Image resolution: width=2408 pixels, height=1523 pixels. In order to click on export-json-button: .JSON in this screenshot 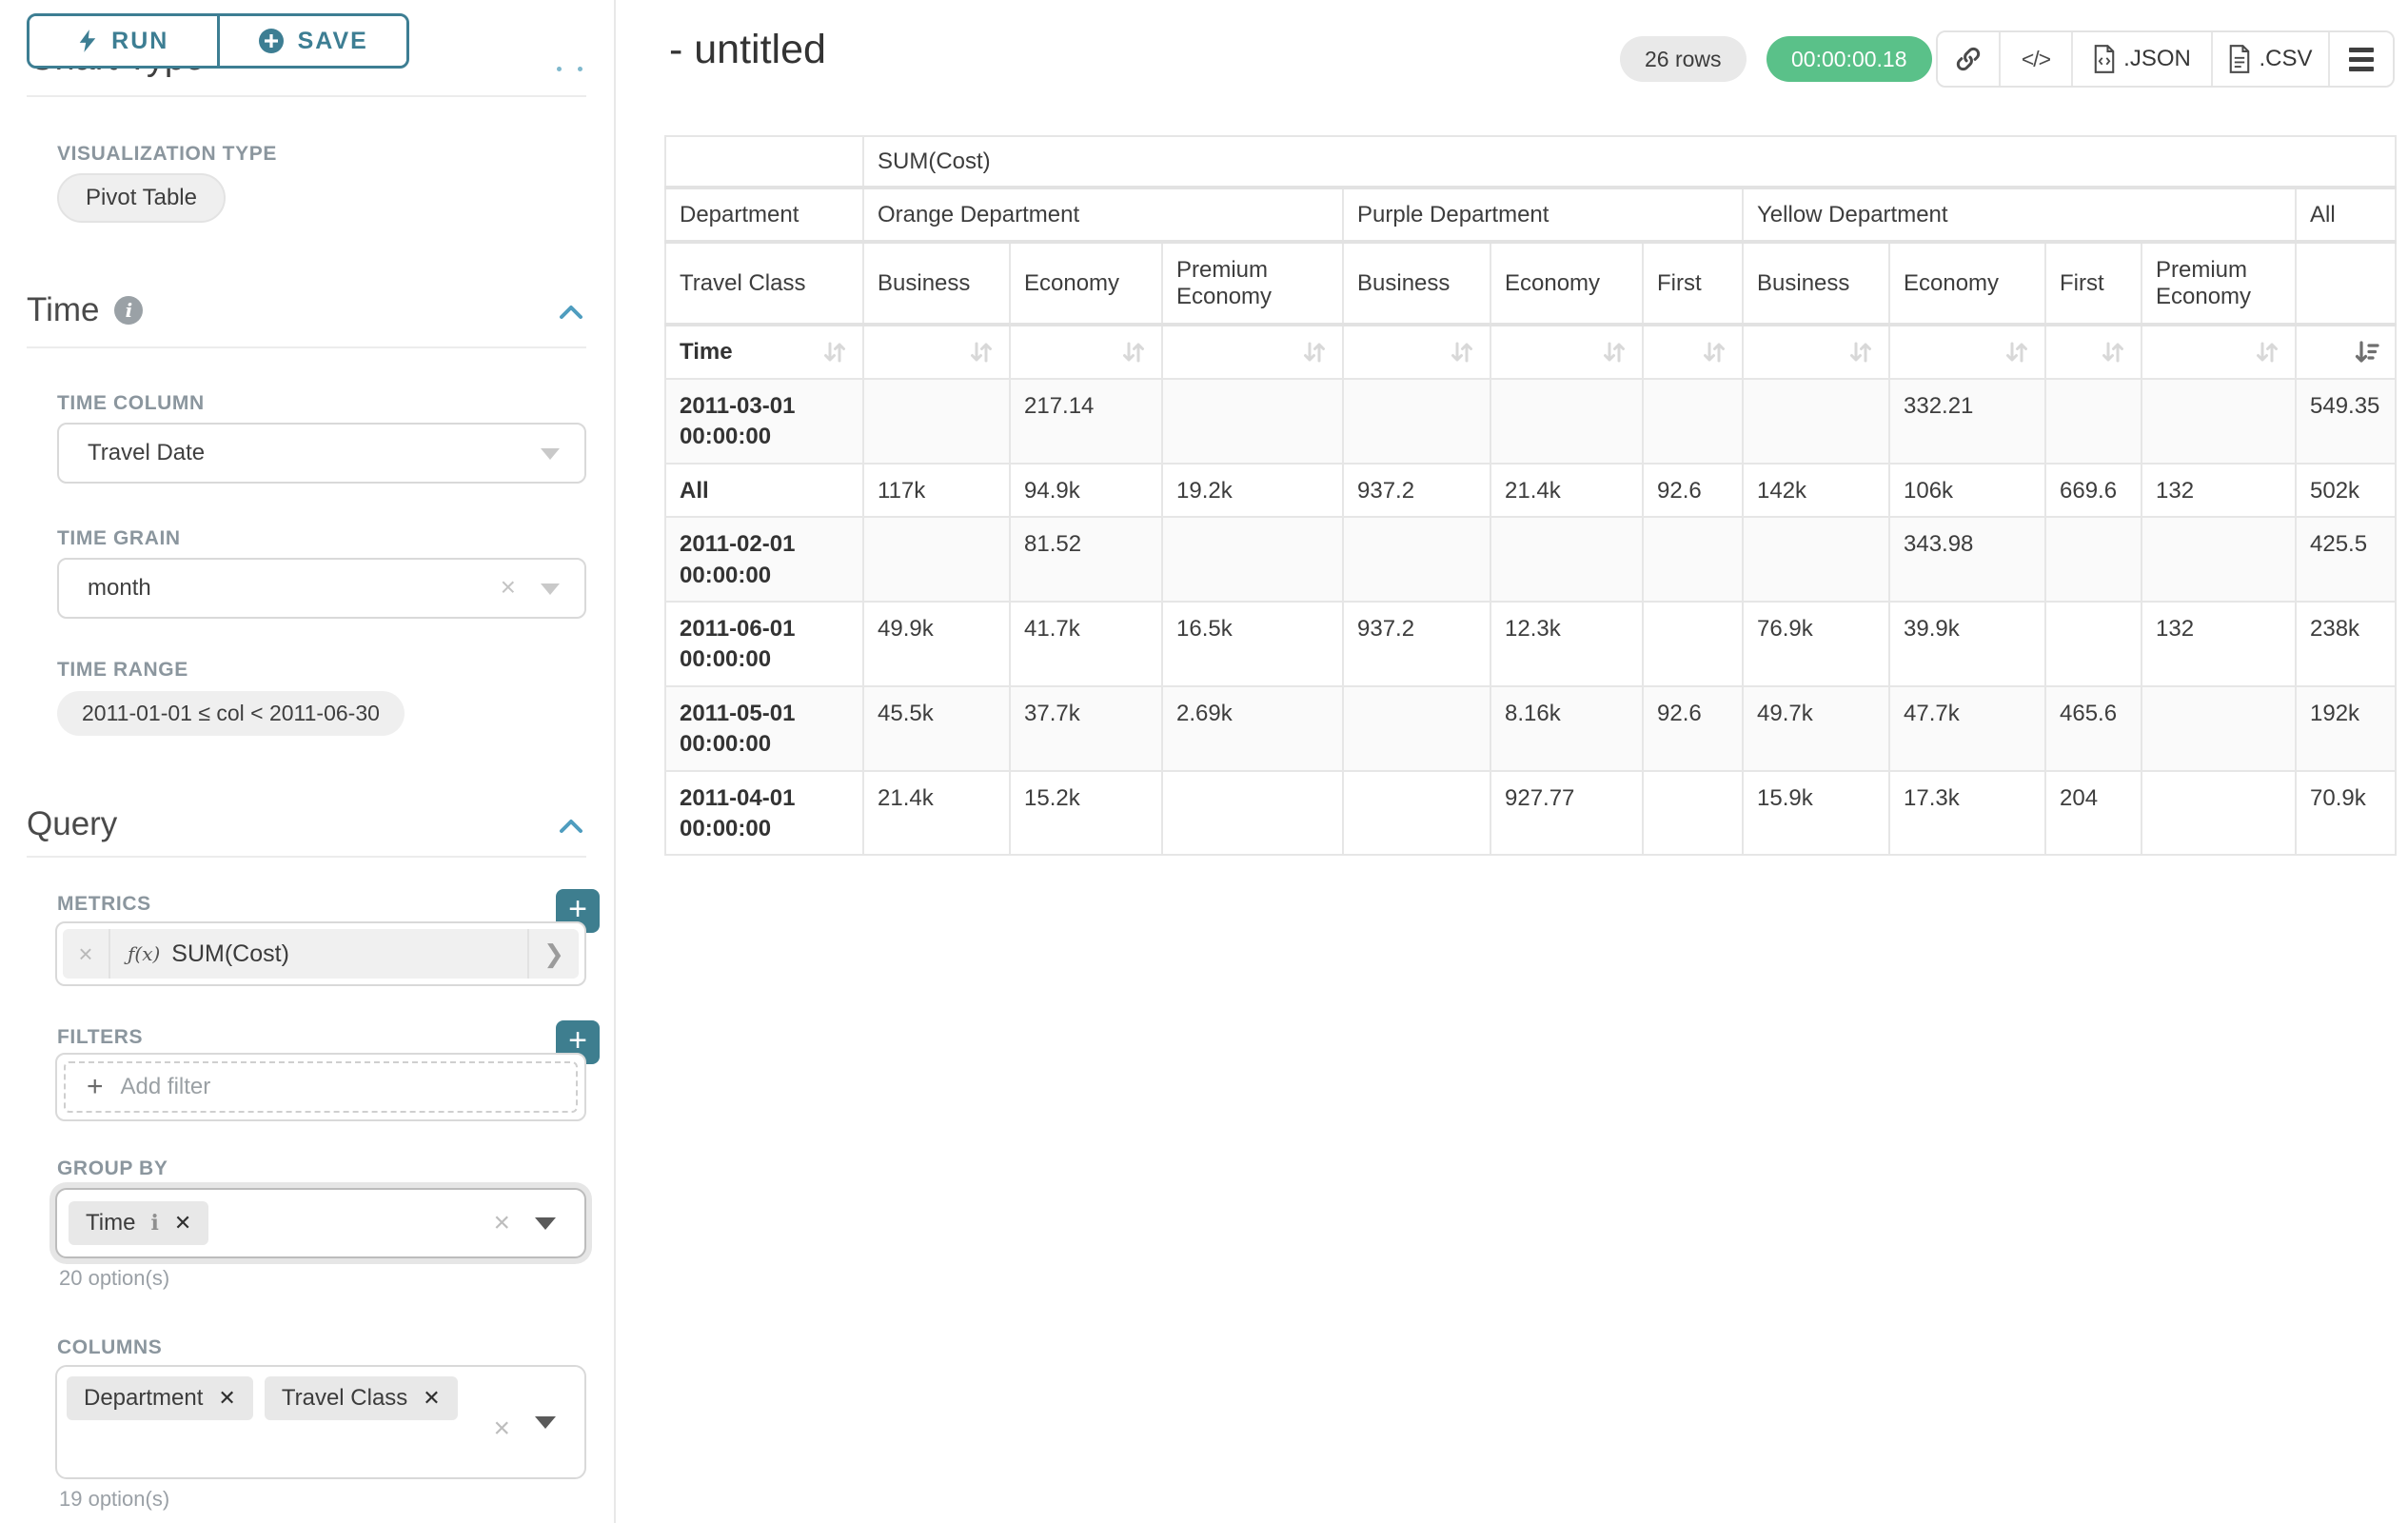, I will do `click(2143, 59)`.